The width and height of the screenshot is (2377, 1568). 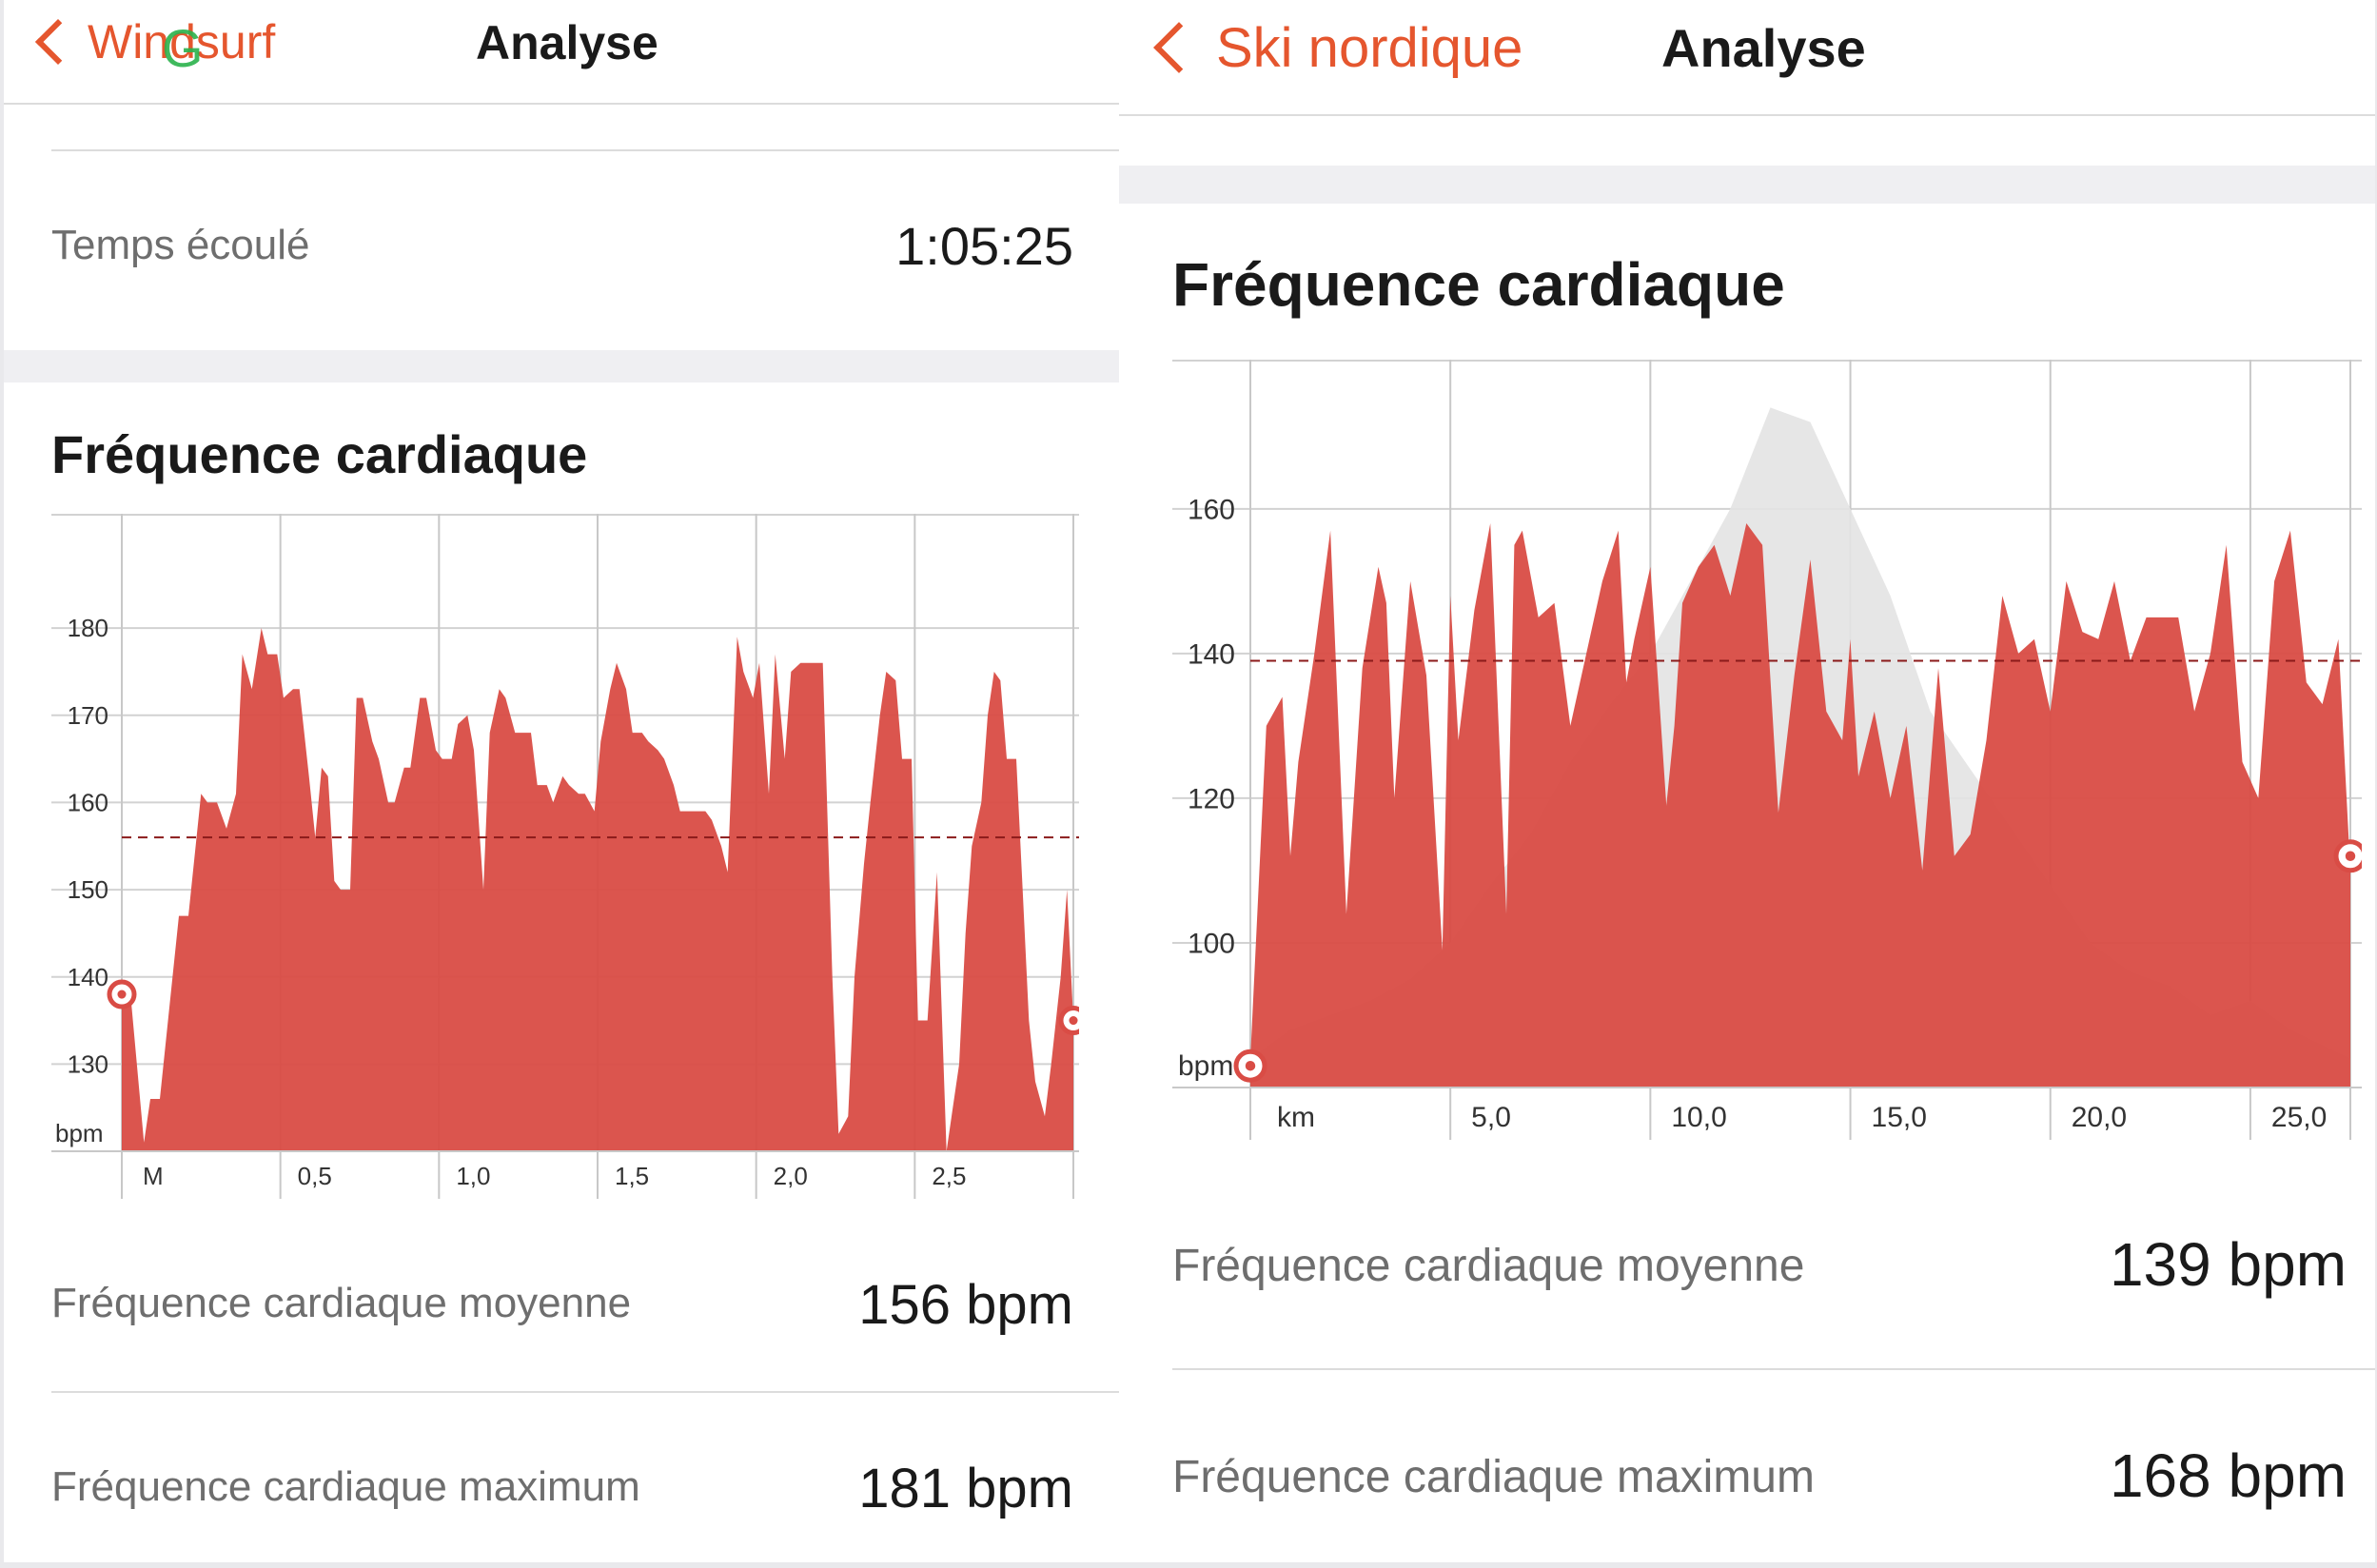 What do you see at coordinates (2299, 1117) in the screenshot?
I see `x-tick-label: 25,0` at bounding box center [2299, 1117].